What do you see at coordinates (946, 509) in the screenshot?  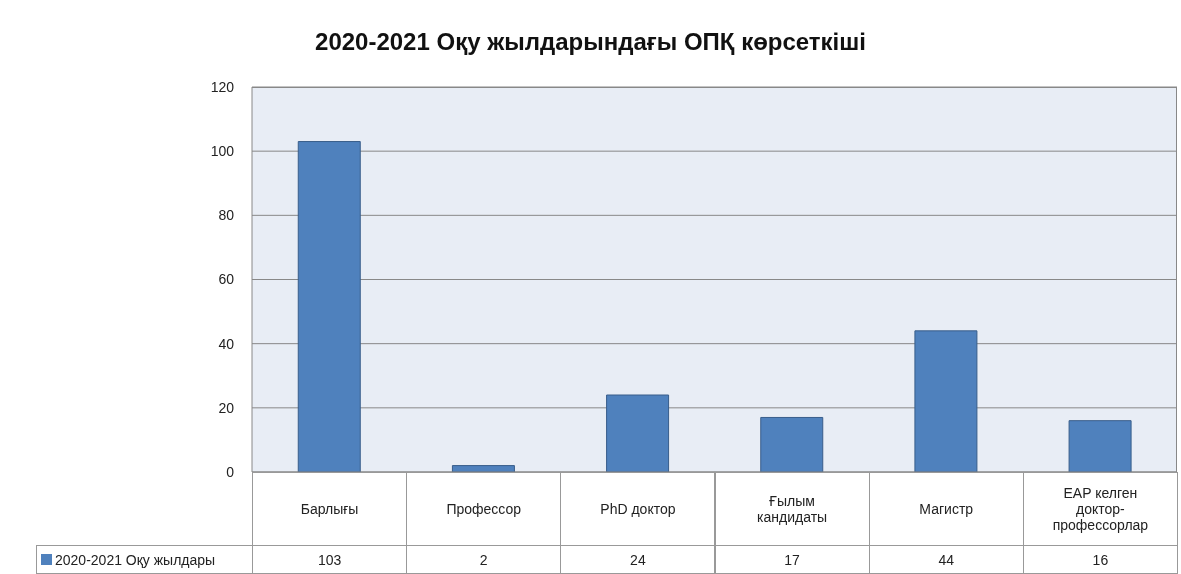 I see `x-tick-label: Магистр` at bounding box center [946, 509].